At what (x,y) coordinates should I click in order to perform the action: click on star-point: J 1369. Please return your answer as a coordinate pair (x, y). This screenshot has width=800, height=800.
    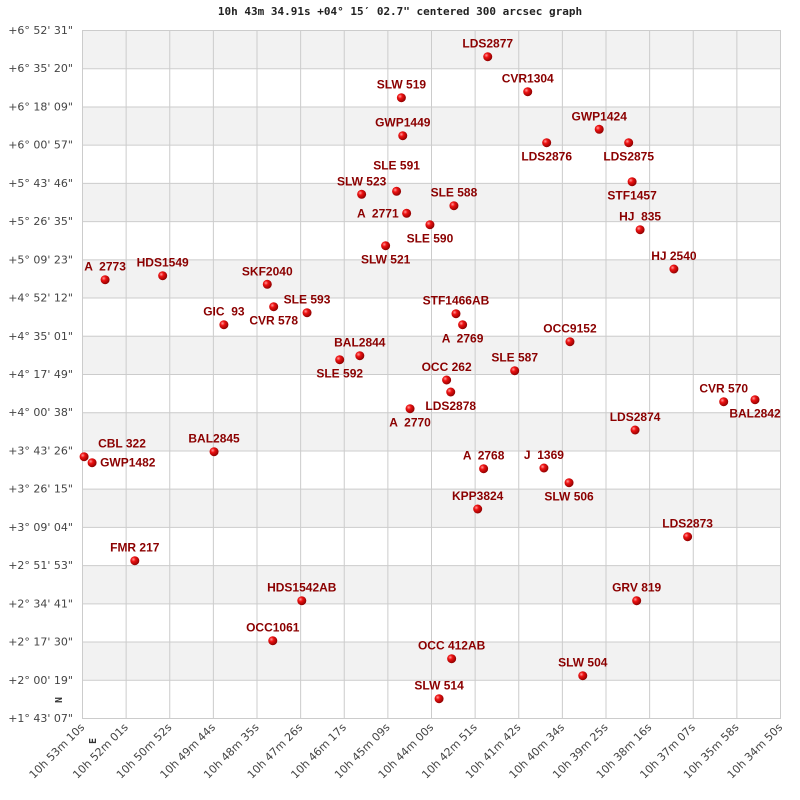
    Looking at the image, I should click on (544, 460).